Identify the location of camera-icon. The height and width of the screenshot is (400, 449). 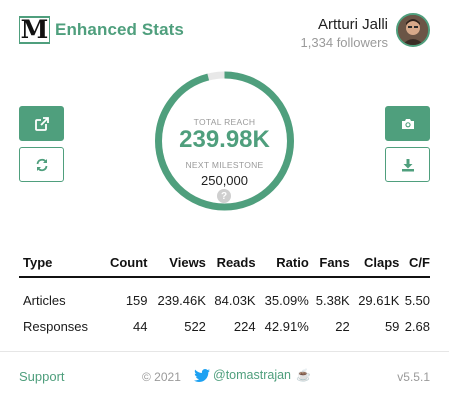
(407, 123).